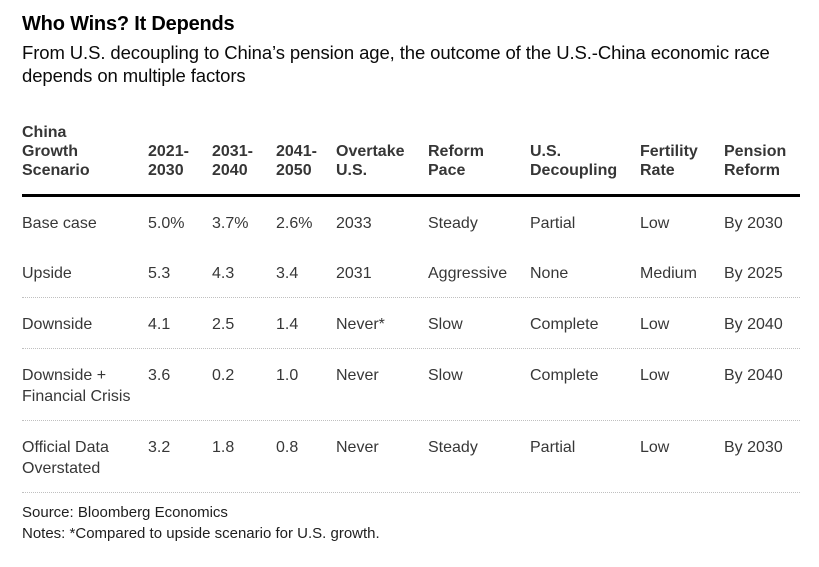  Describe the element at coordinates (223, 447) in the screenshot. I see `table-cell: 1.8` at that location.